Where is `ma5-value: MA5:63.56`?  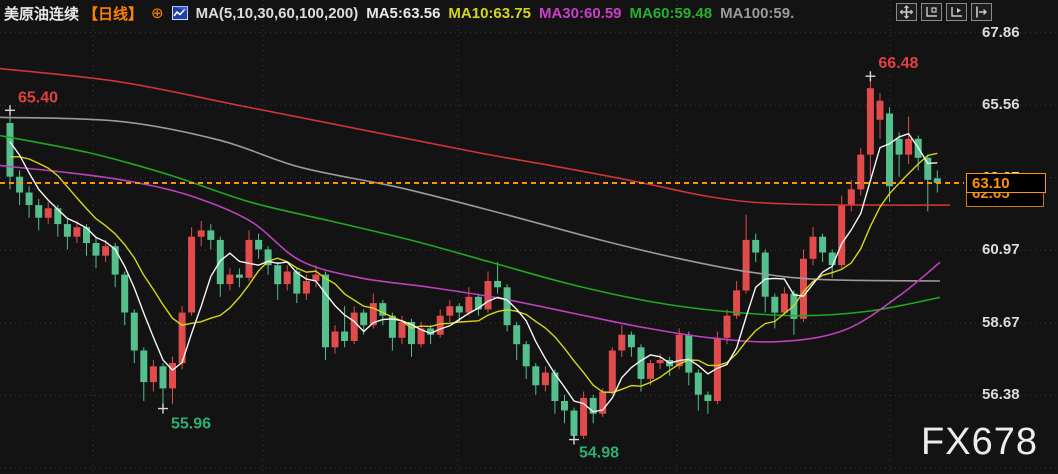 ma5-value: MA5:63.56 is located at coordinates (403, 13).